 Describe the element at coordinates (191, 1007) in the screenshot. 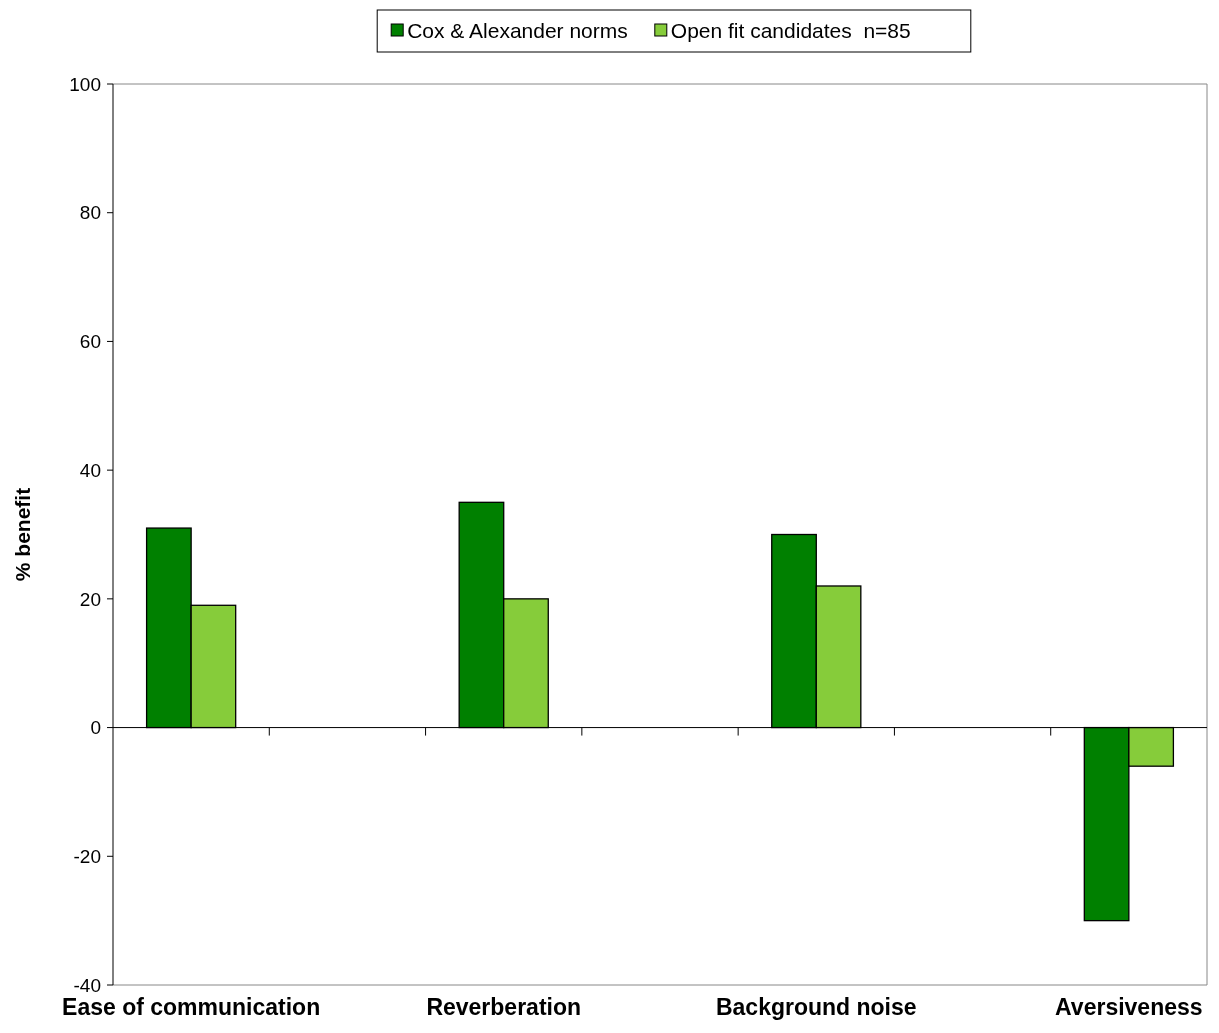

I see `x-tick-label: Ease of communication` at that location.